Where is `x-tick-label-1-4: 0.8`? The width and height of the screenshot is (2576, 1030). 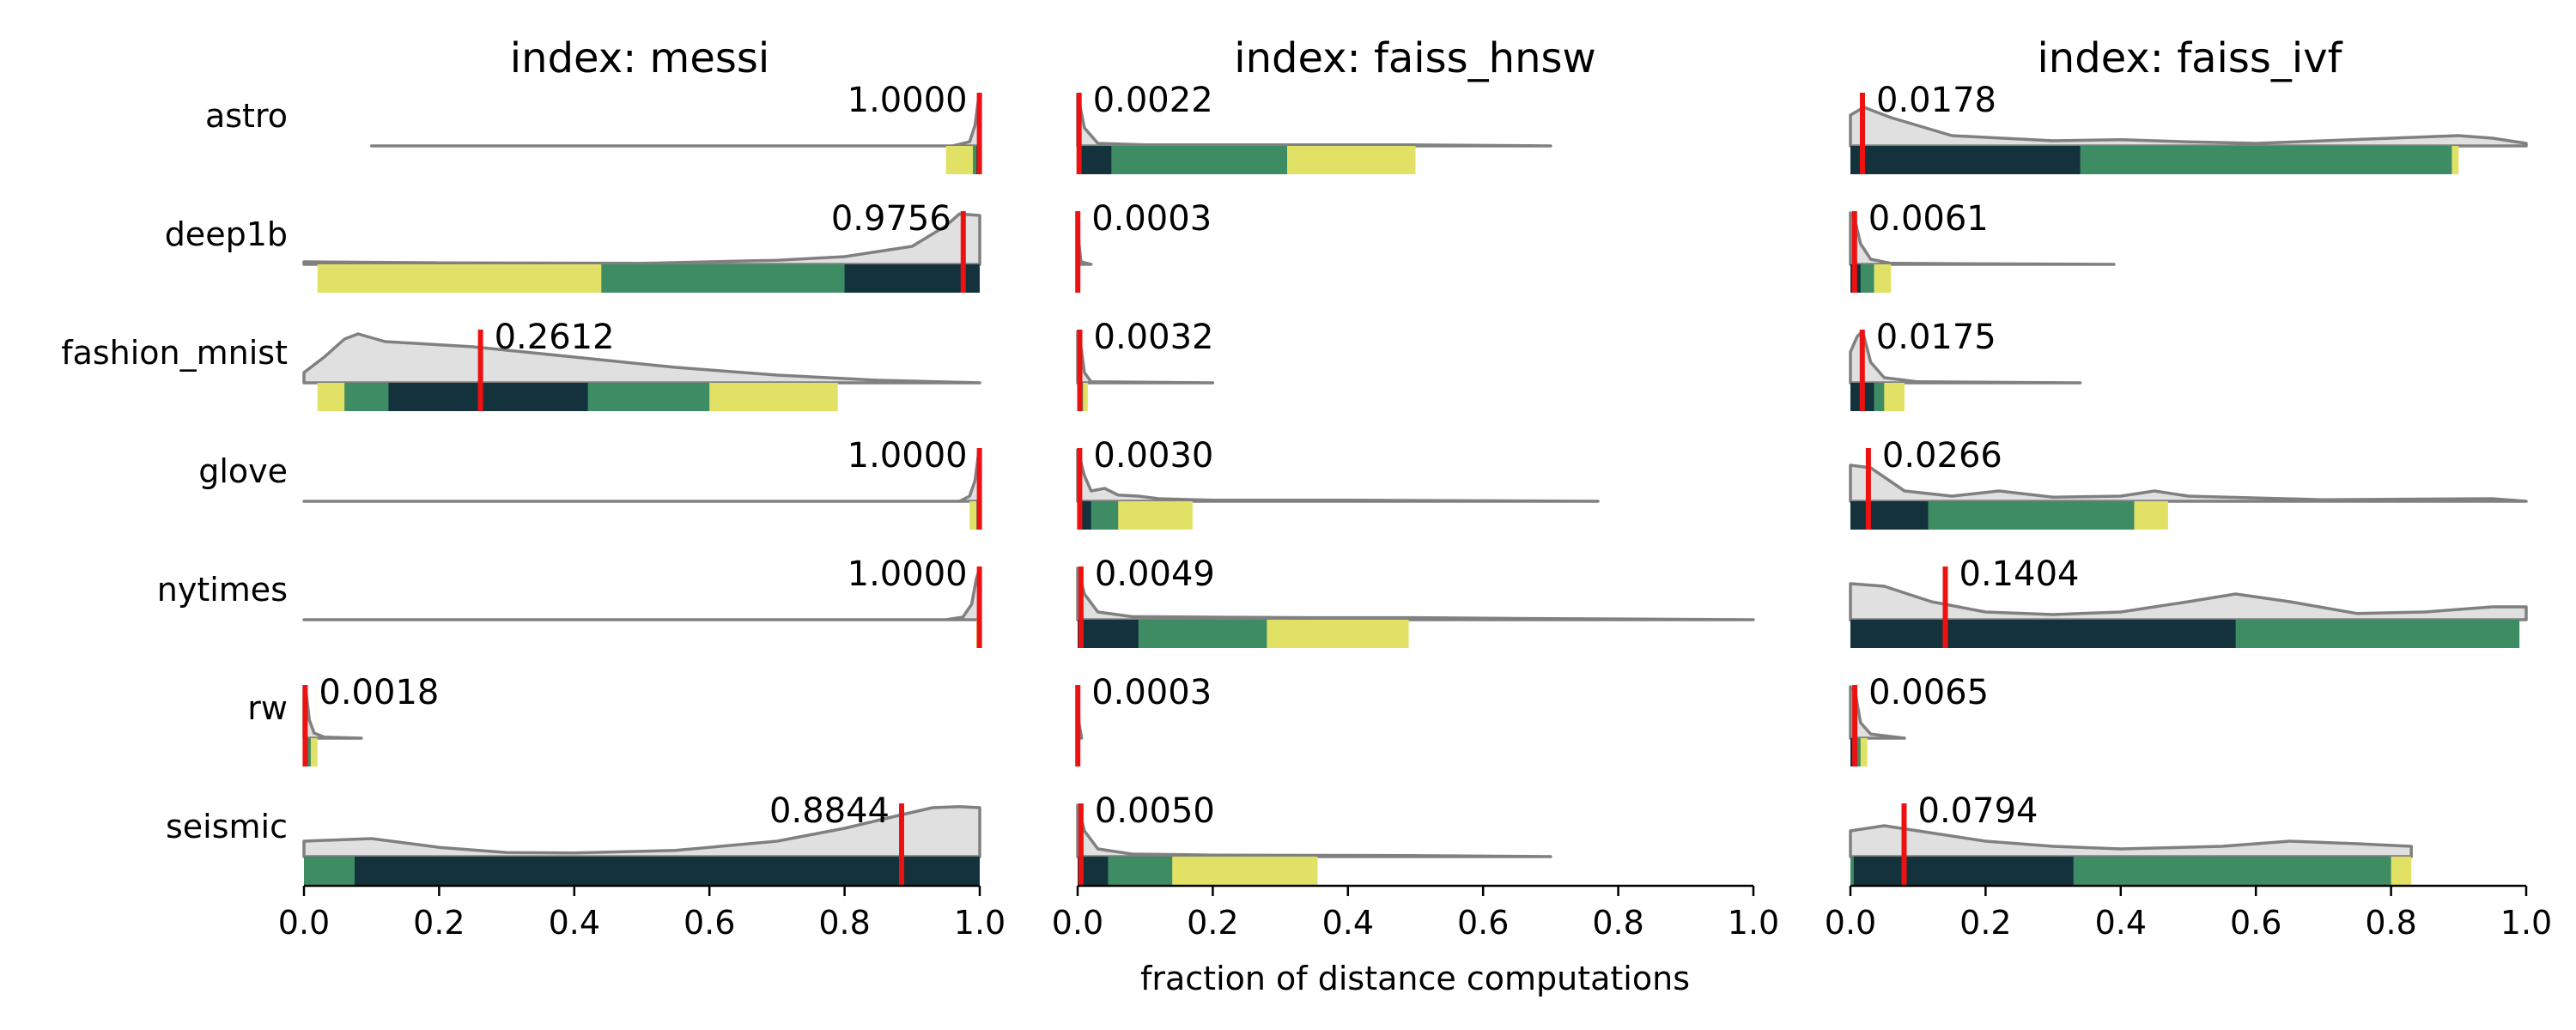 x-tick-label-1-4: 0.8 is located at coordinates (1617, 923).